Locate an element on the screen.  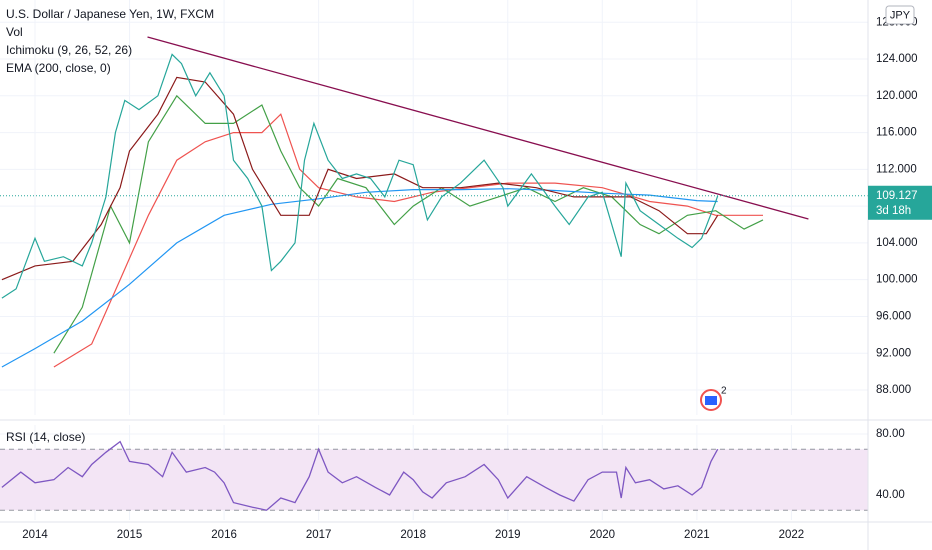
y-tick-label: 80.00 is located at coordinates (890, 434).